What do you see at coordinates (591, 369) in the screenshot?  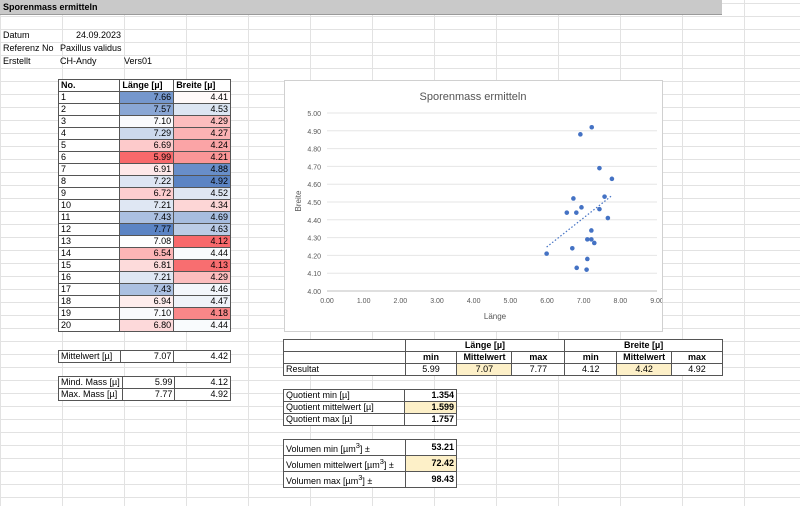 I see `result-breite-min: 4.12` at bounding box center [591, 369].